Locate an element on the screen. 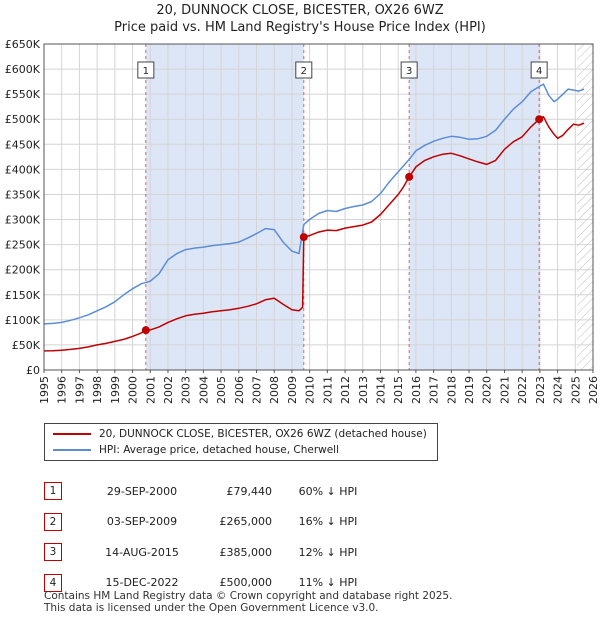 The width and height of the screenshot is (600, 620). y-tick-label: £400K is located at coordinates (23, 169).